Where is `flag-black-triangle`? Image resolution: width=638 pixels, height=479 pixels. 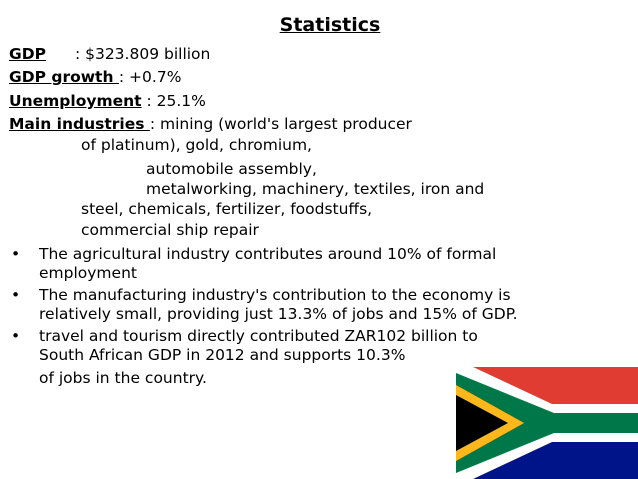
flag-black-triangle is located at coordinates (482, 423).